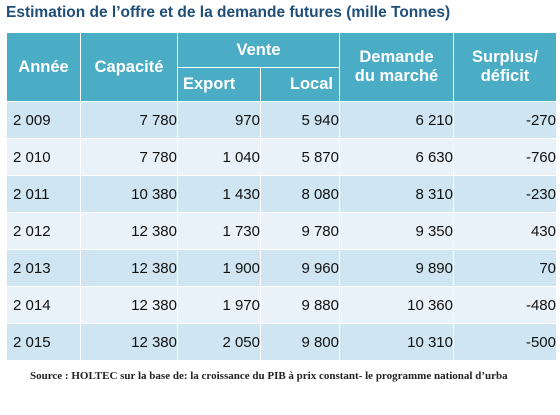  Describe the element at coordinates (300, 305) in the screenshot. I see `cell-local: 9 880` at that location.